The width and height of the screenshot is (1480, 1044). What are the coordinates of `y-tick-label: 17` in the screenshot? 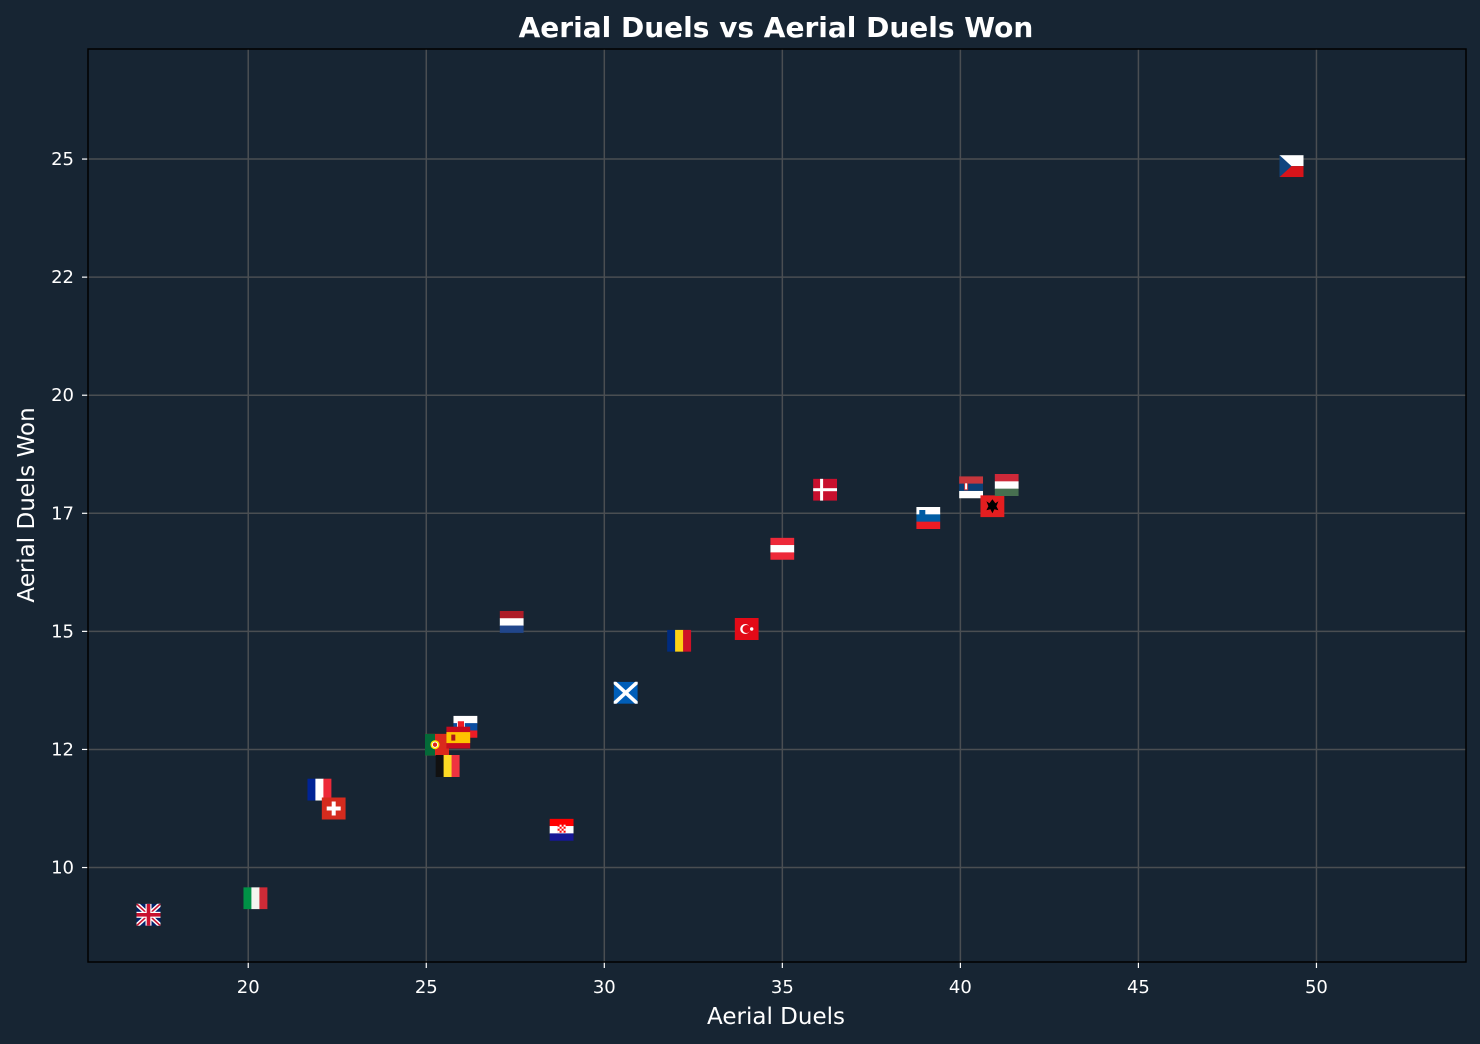 It's located at (62, 513).